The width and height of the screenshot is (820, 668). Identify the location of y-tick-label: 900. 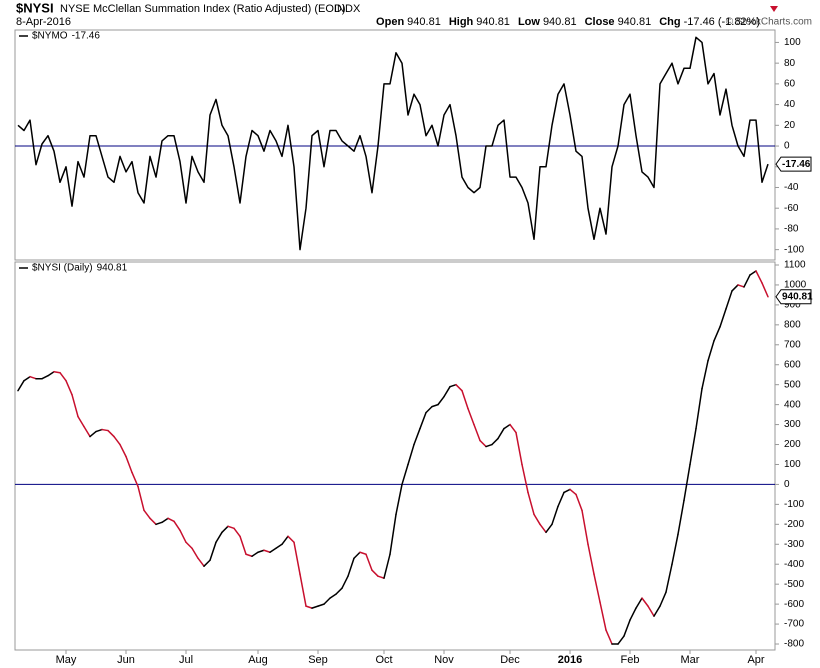
(792, 305).